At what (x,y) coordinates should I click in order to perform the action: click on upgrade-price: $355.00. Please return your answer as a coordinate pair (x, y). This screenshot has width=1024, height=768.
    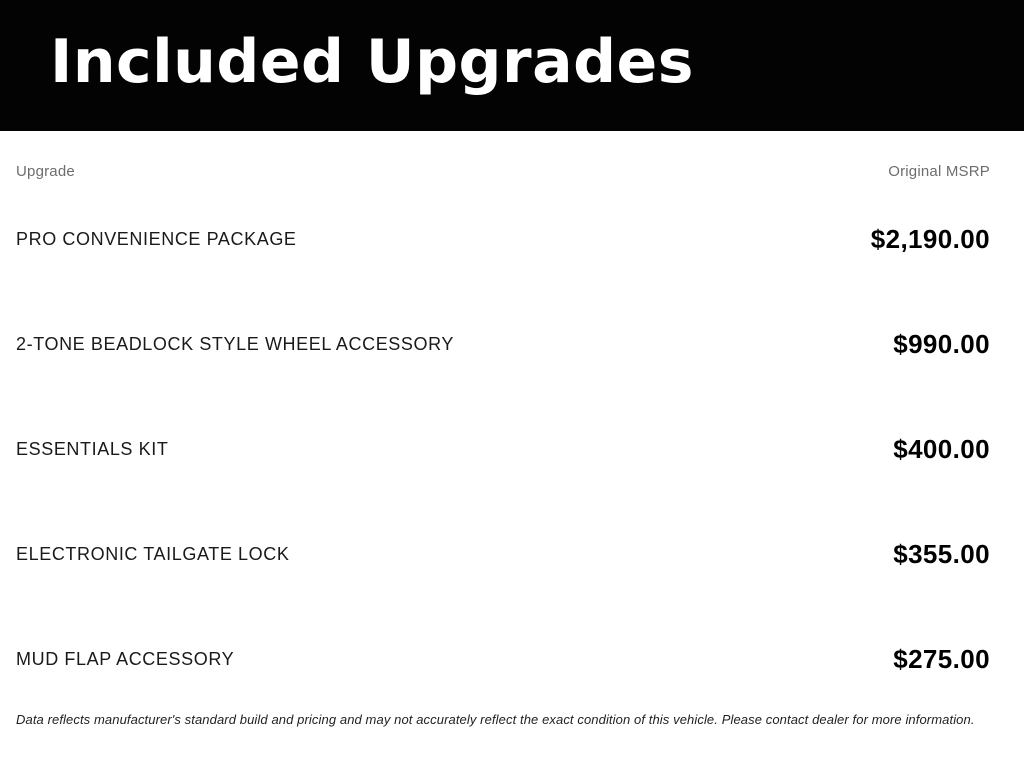
    Looking at the image, I should click on (941, 554).